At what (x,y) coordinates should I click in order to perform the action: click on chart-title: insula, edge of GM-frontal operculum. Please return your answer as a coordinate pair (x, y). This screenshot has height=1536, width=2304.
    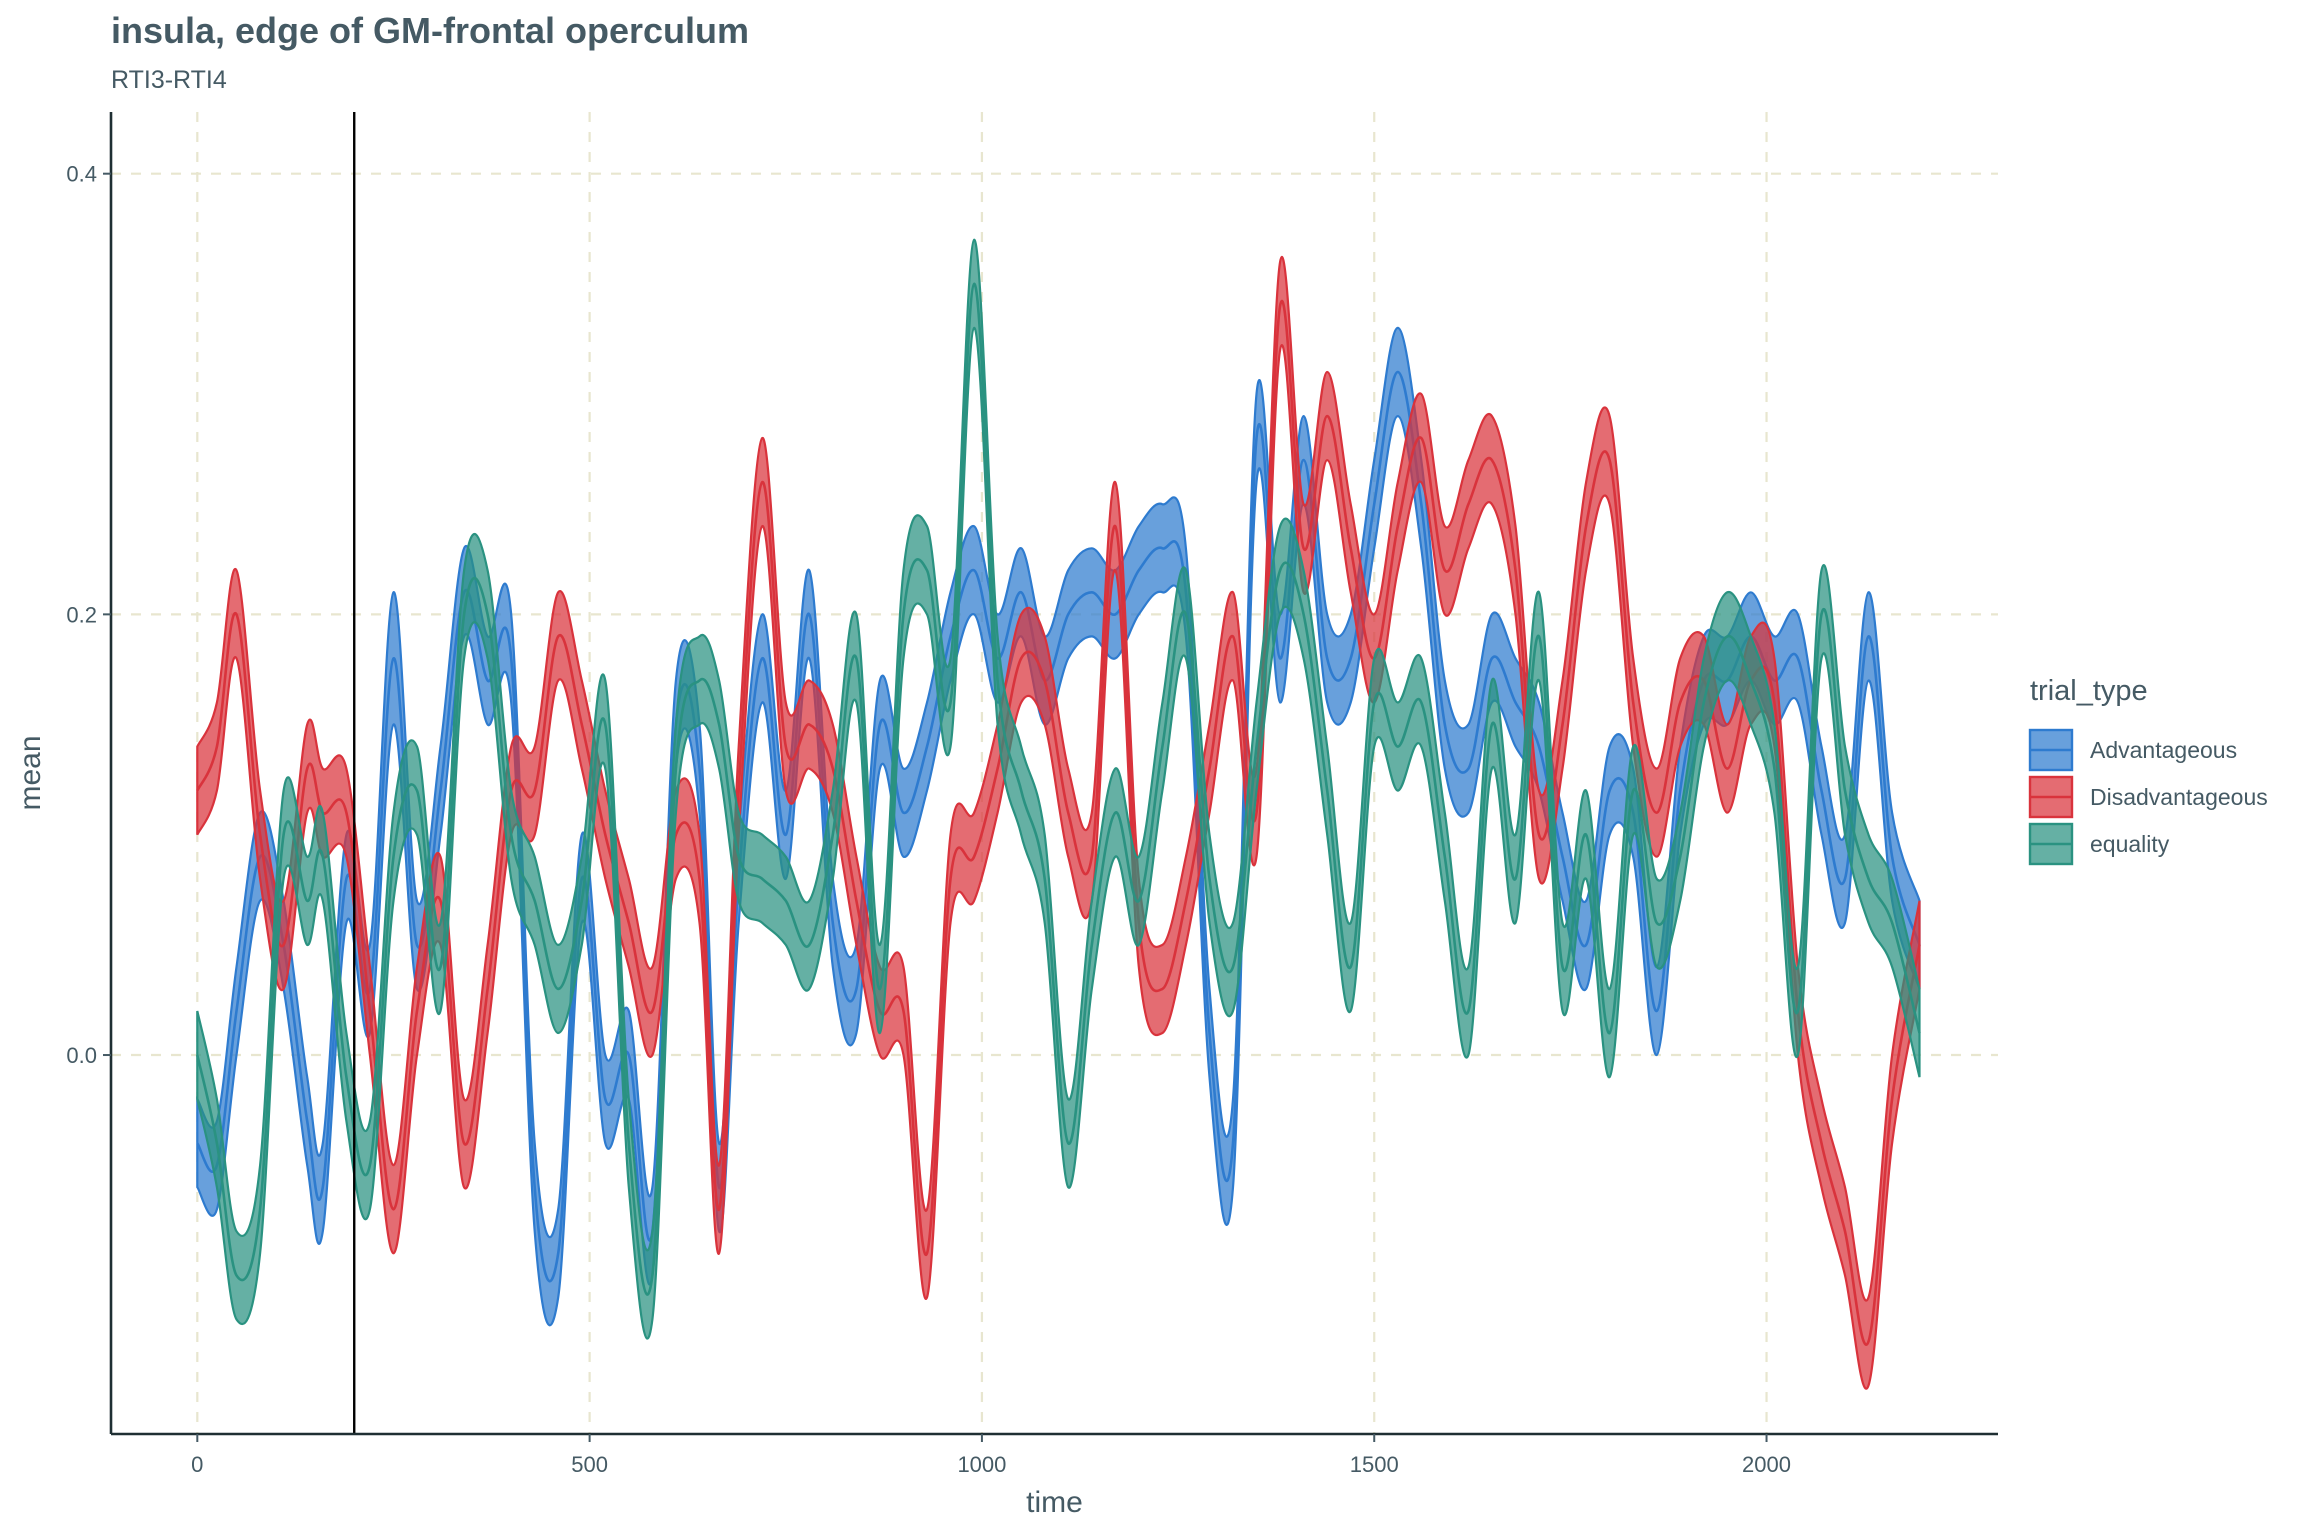
    Looking at the image, I should click on (430, 30).